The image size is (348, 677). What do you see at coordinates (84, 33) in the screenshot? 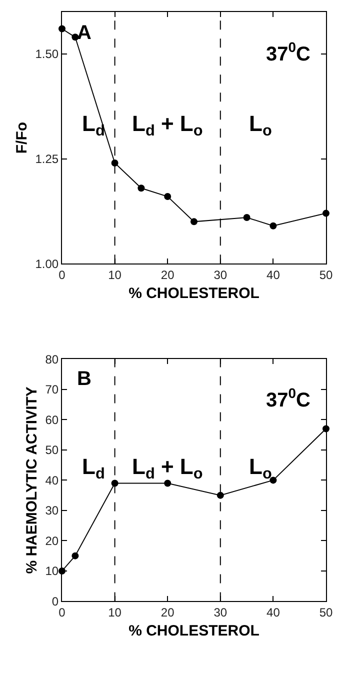
I see `annotation: A` at bounding box center [84, 33].